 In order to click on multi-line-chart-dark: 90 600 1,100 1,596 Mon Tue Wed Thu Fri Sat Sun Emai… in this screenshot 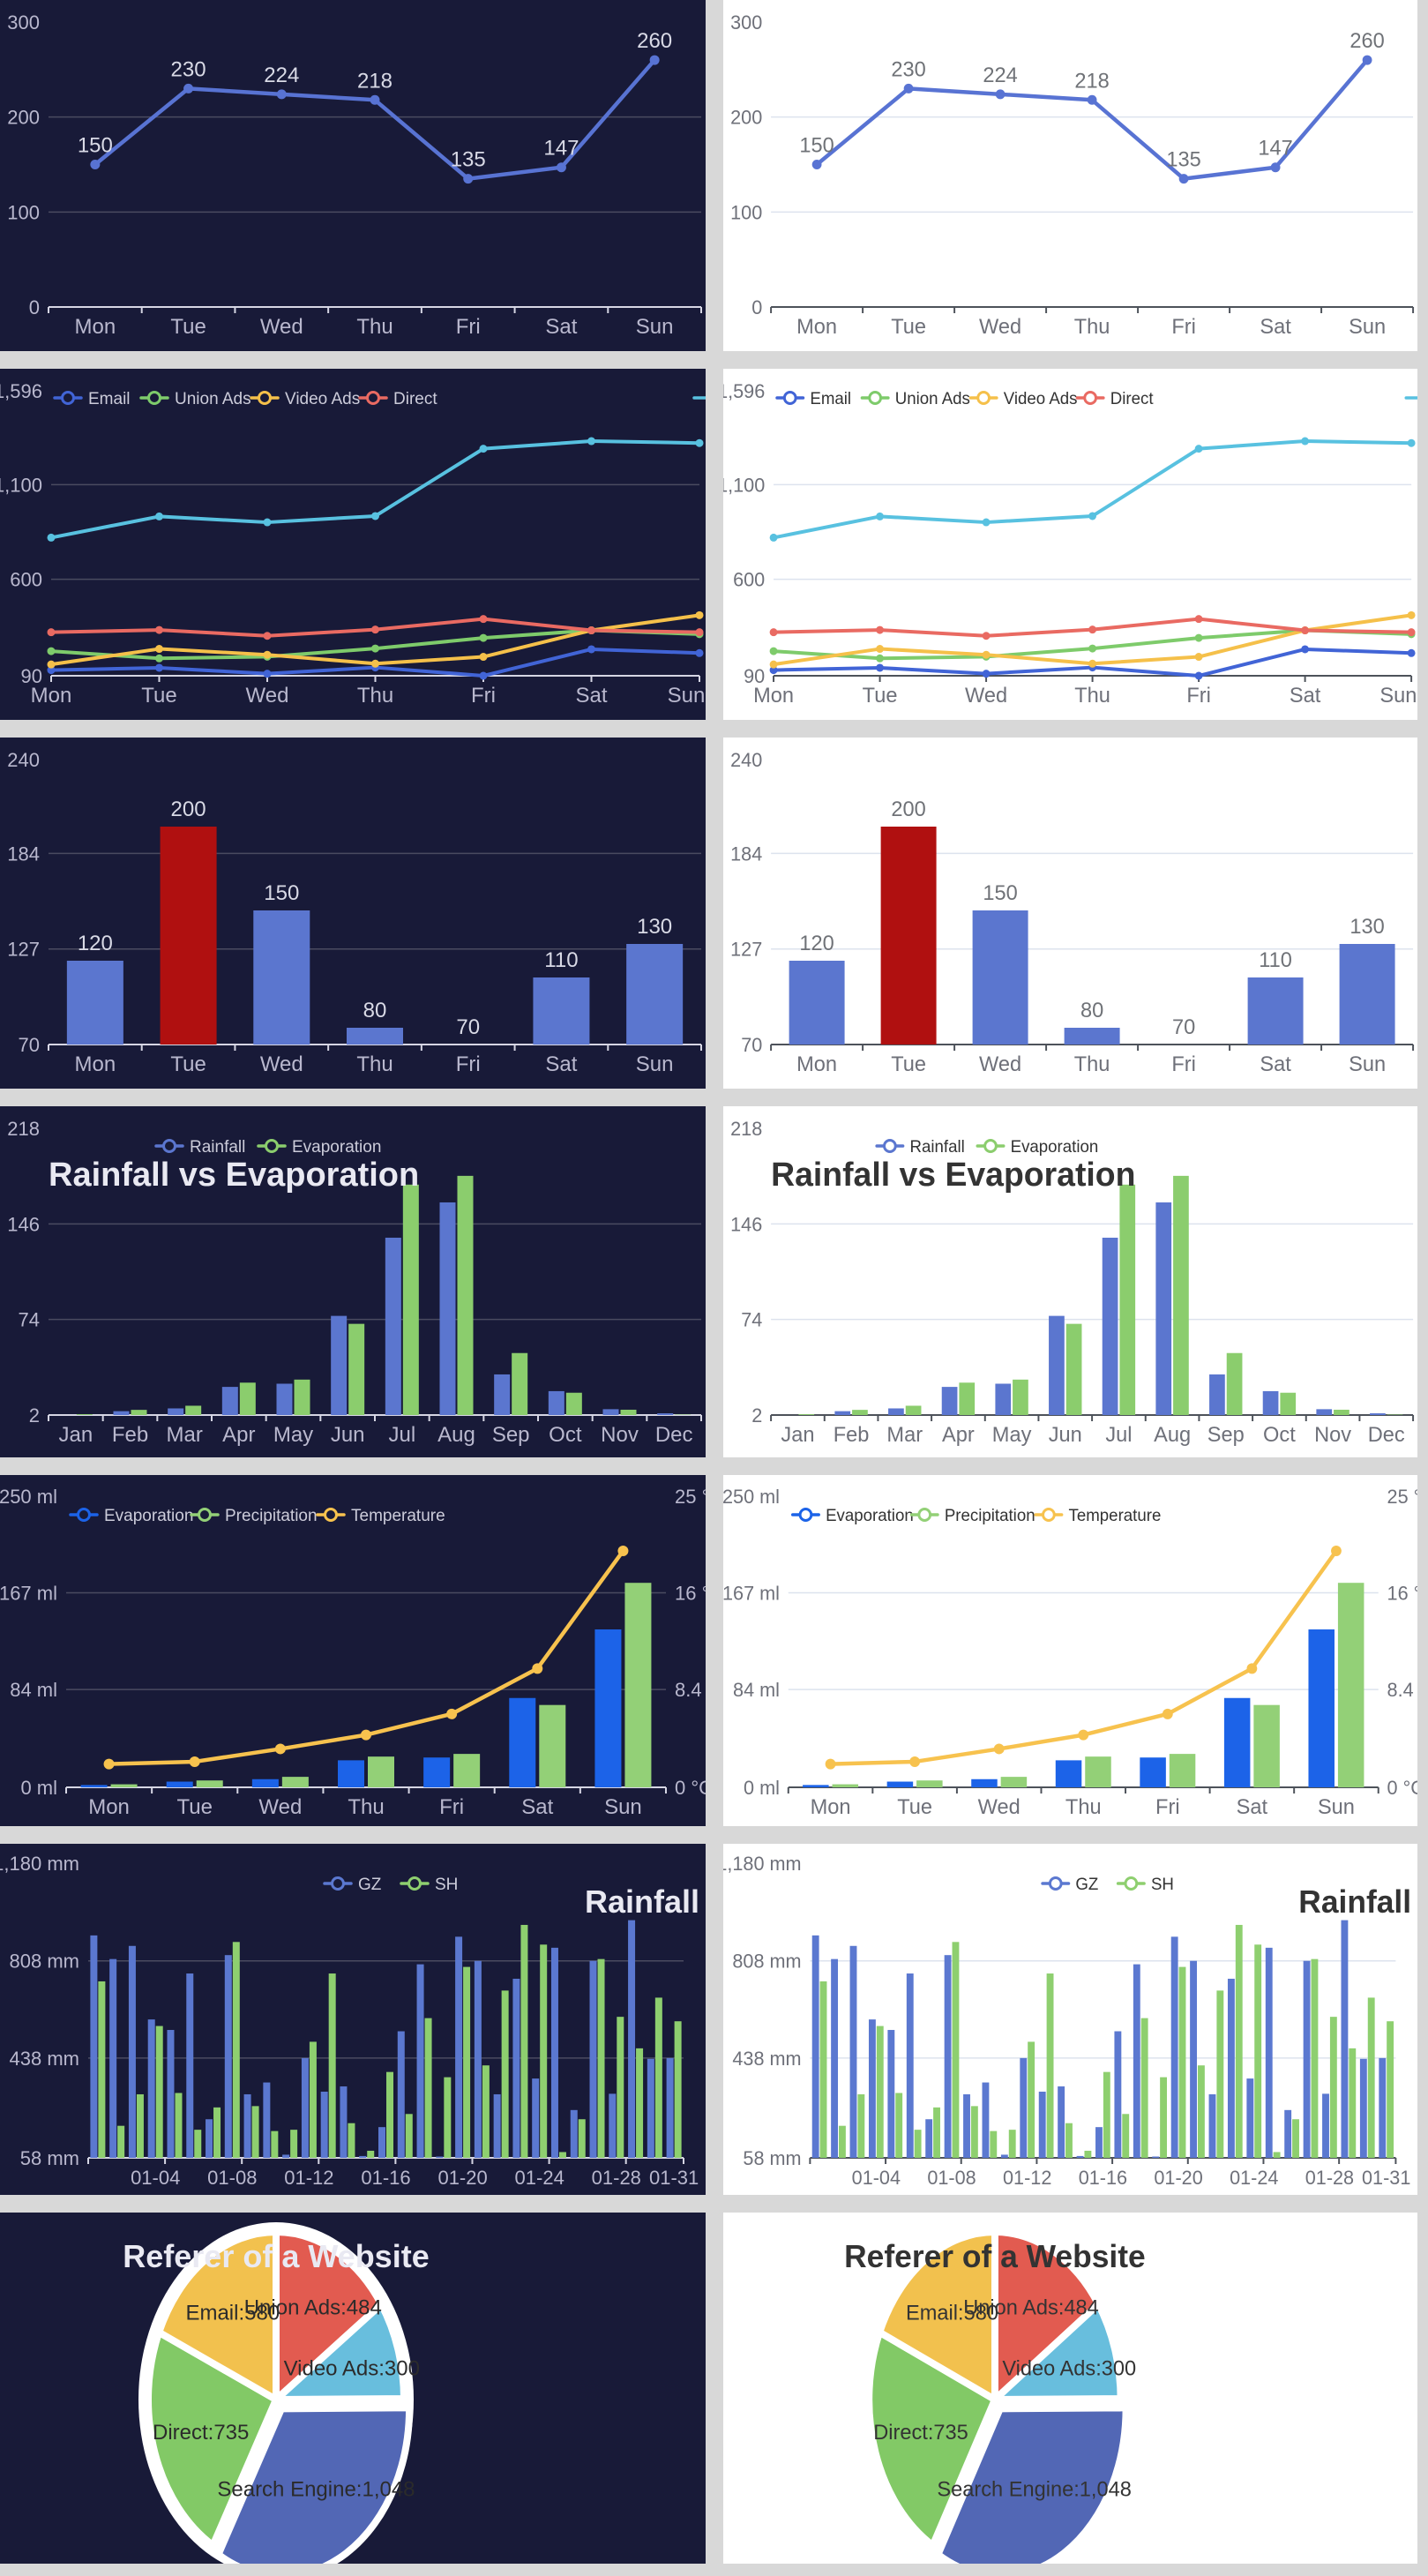, I will do `click(353, 544)`.